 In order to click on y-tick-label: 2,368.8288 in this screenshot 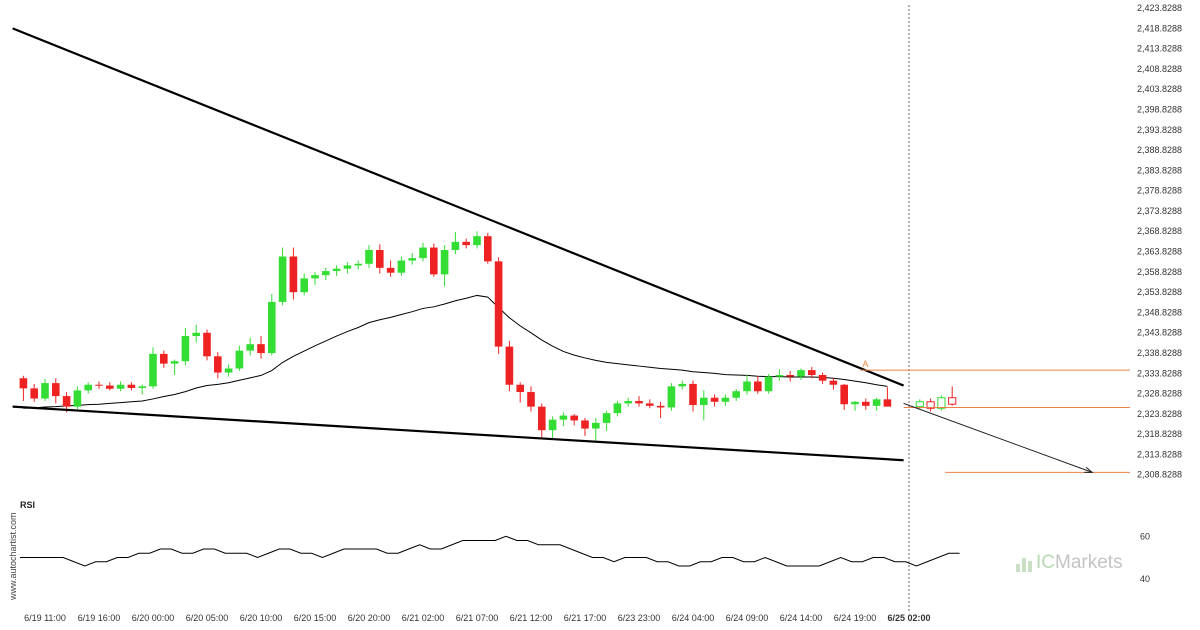, I will do `click(1159, 231)`.